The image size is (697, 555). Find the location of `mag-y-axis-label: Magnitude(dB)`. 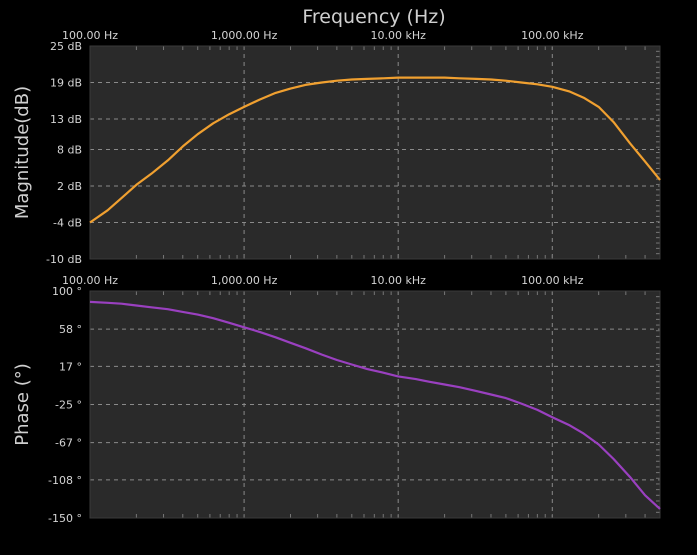

mag-y-axis-label: Magnitude(dB) is located at coordinates (22, 152).